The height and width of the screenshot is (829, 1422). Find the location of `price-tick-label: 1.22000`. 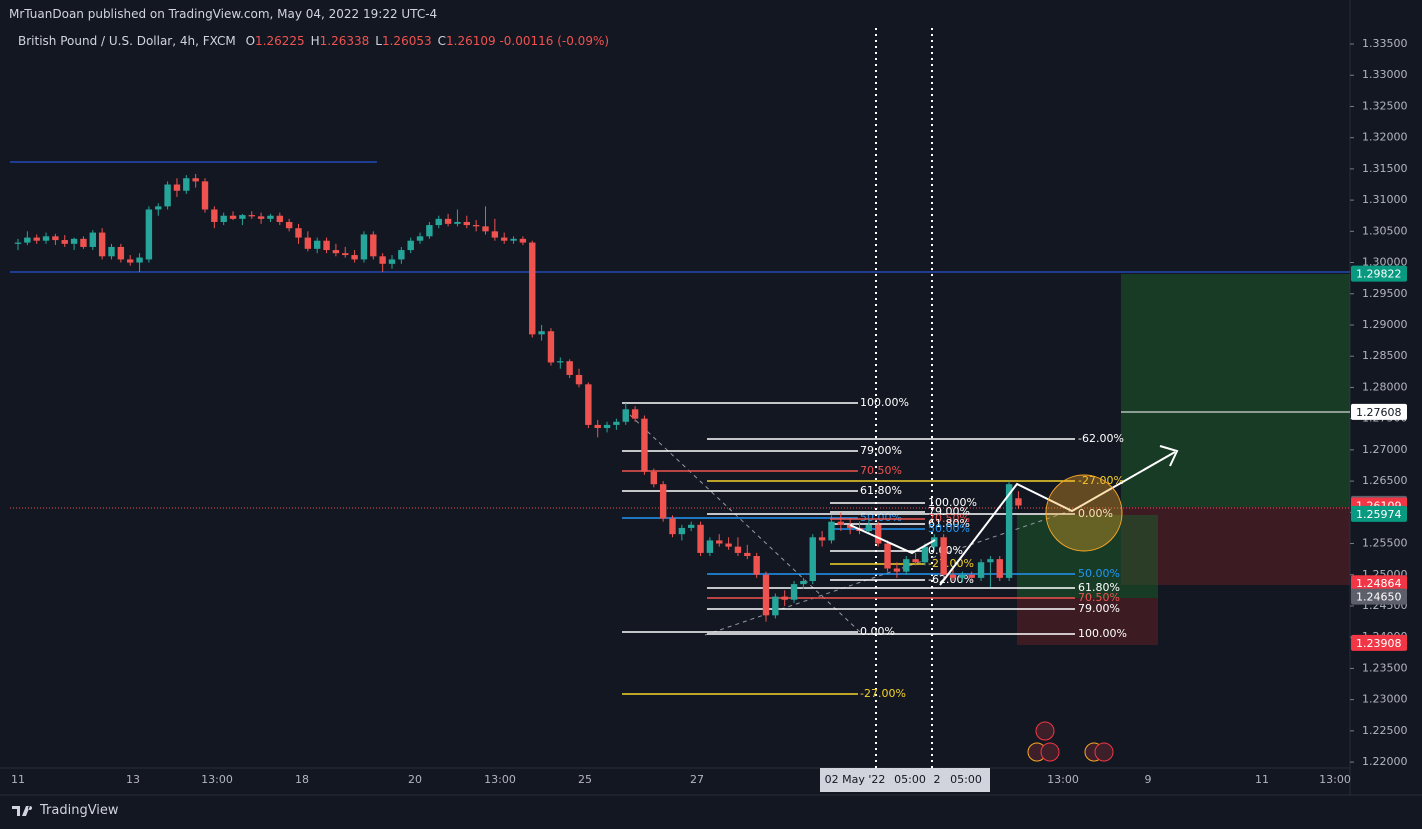

price-tick-label: 1.22000 is located at coordinates (1385, 761).